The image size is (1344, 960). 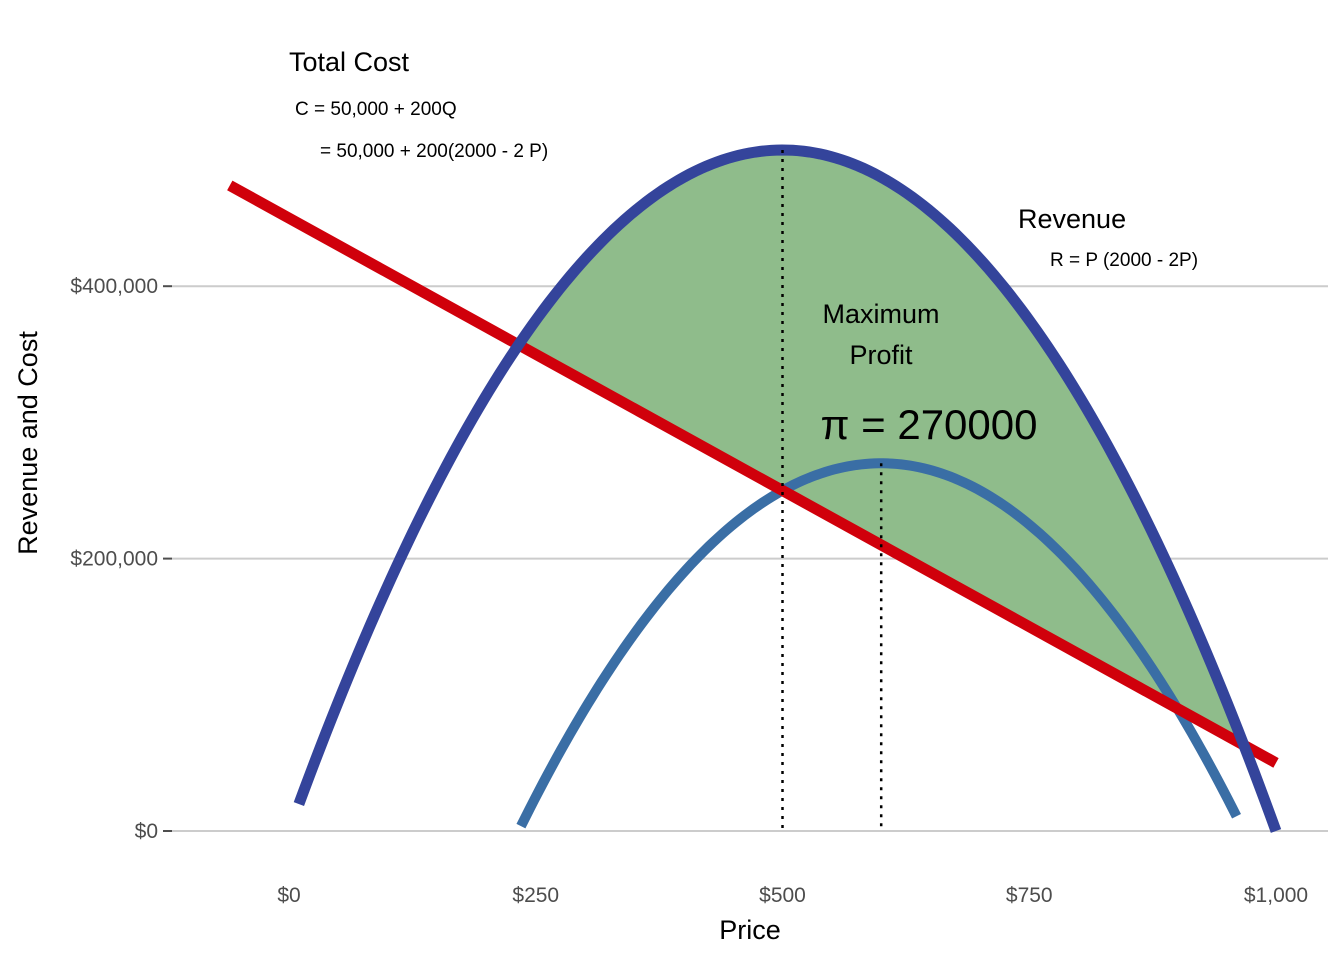 What do you see at coordinates (376, 109) in the screenshot?
I see `total-cost-equation: C = 50,000 + 200Q` at bounding box center [376, 109].